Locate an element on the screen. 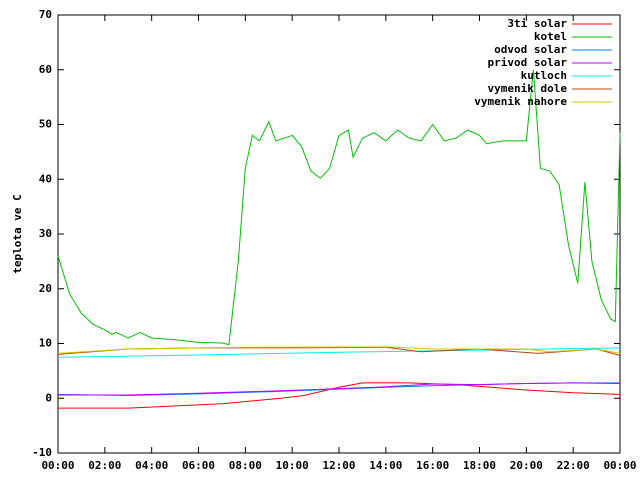 The image size is (640, 480). y-tick-label: 0 is located at coordinates (48, 397).